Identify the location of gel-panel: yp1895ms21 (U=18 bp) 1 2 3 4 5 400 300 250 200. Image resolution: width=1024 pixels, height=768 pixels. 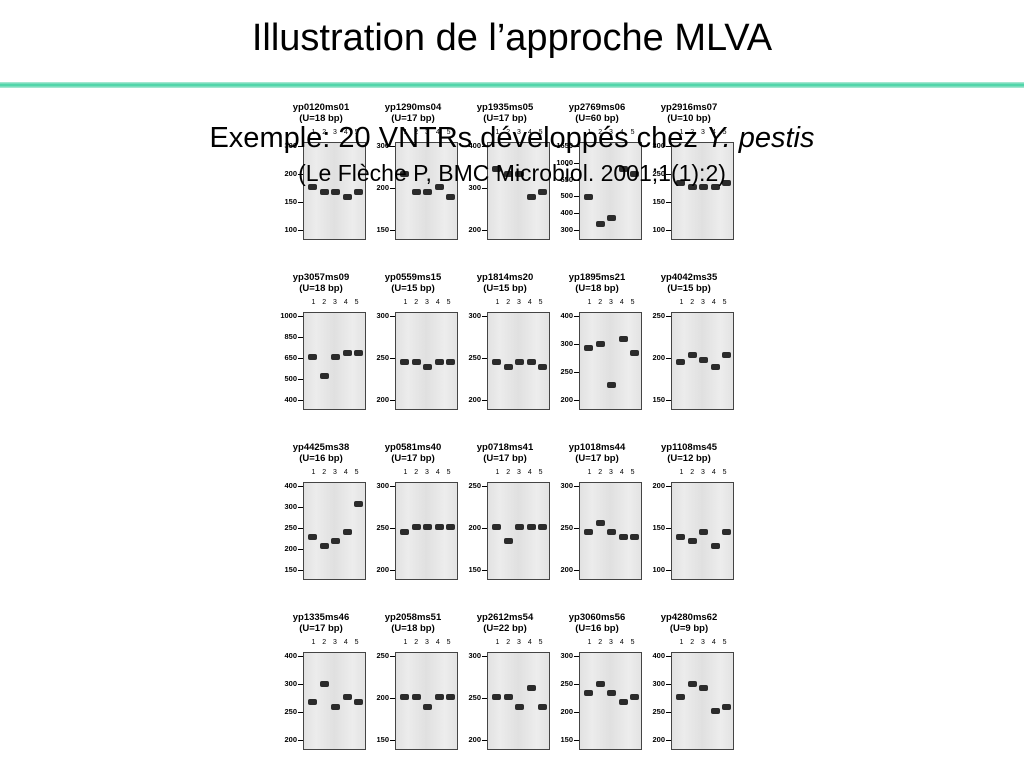
(597, 348).